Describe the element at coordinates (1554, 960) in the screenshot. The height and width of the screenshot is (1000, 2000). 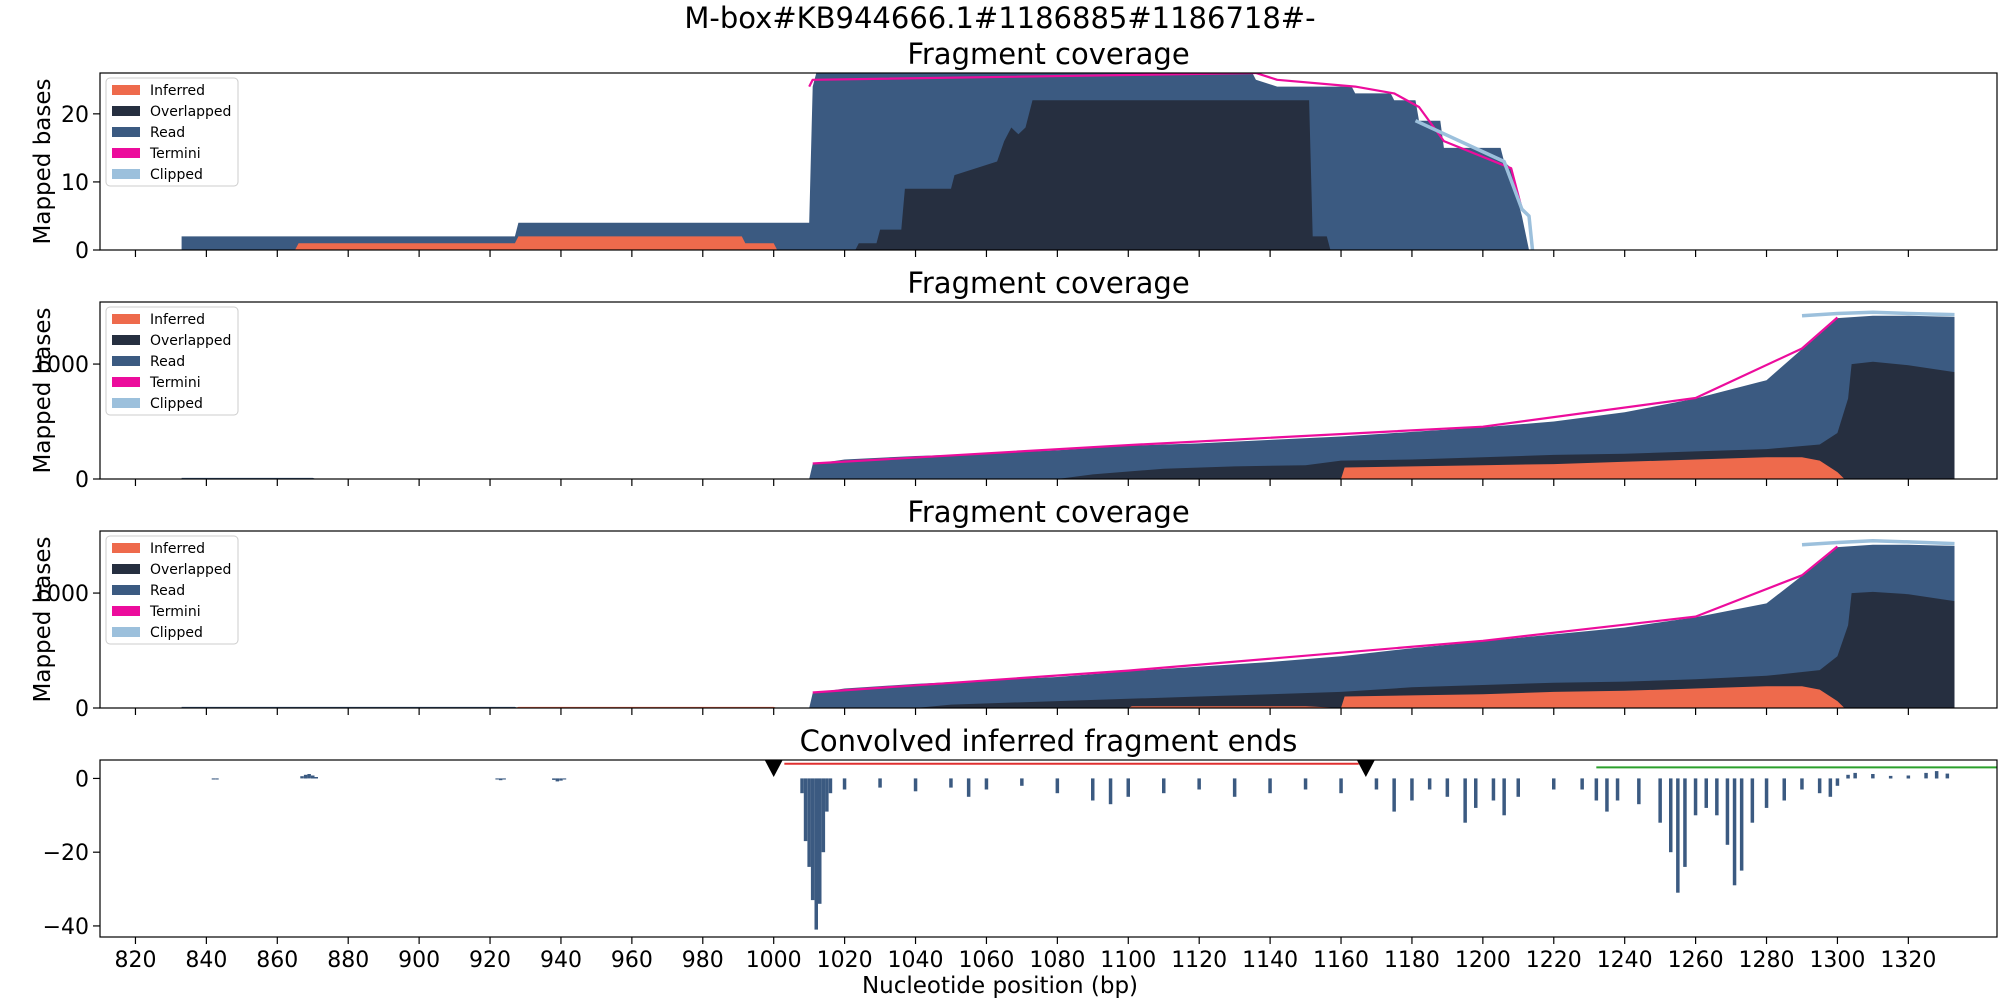
I see `x-tick-label: 1220` at that location.